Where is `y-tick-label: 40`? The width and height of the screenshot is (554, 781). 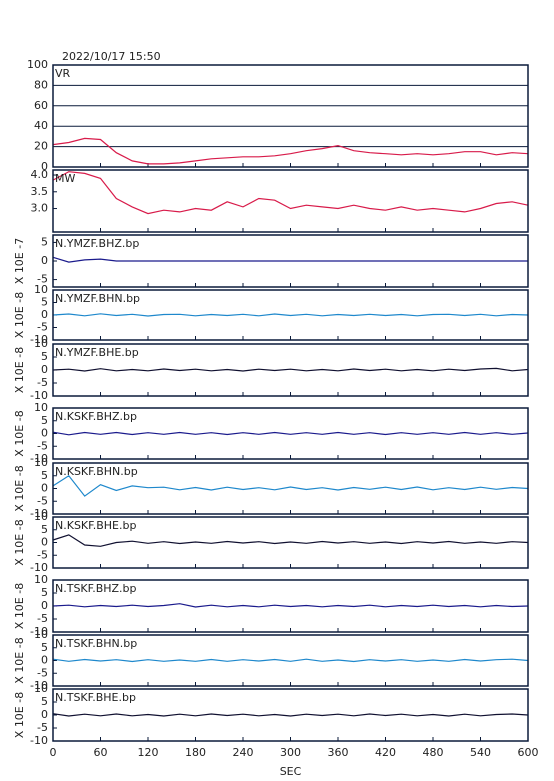
y-tick-label: 40 is located at coordinates (41, 125).